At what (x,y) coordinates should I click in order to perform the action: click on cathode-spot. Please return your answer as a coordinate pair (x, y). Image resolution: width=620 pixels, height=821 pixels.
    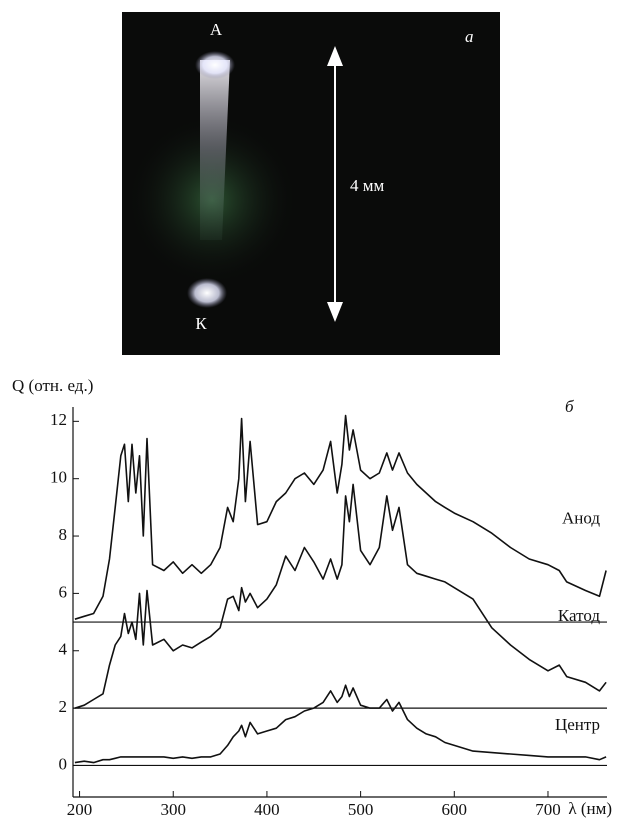
    Looking at the image, I should click on (207, 293).